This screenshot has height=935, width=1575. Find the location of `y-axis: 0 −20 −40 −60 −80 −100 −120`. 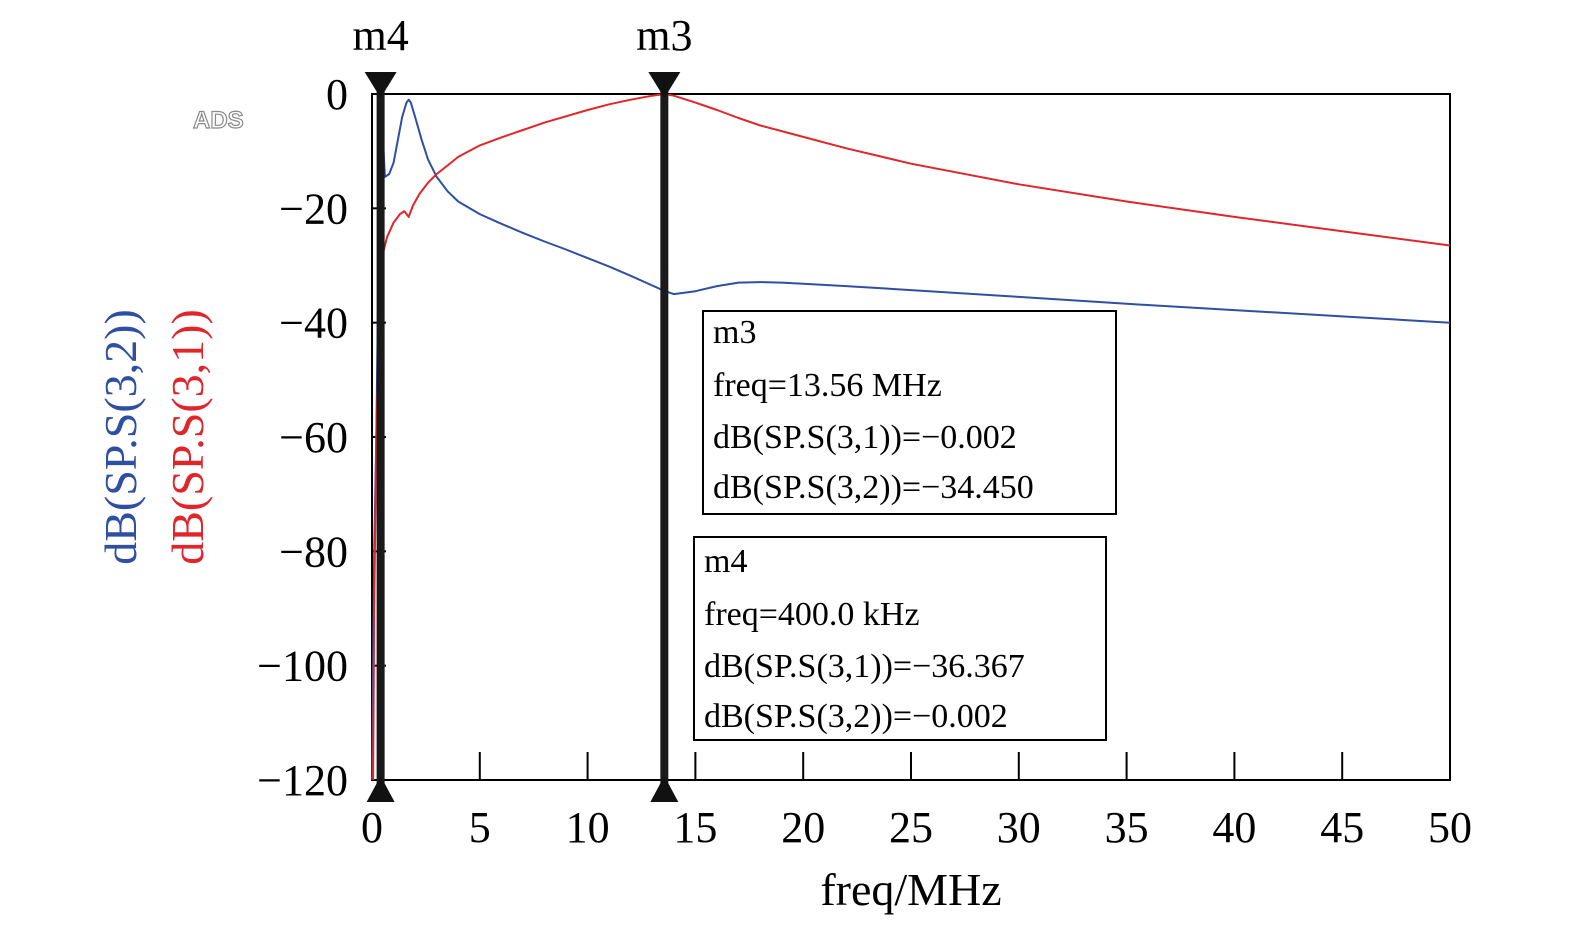

y-axis: 0 −20 −40 −60 −80 −100 −120 is located at coordinates (321, 437).